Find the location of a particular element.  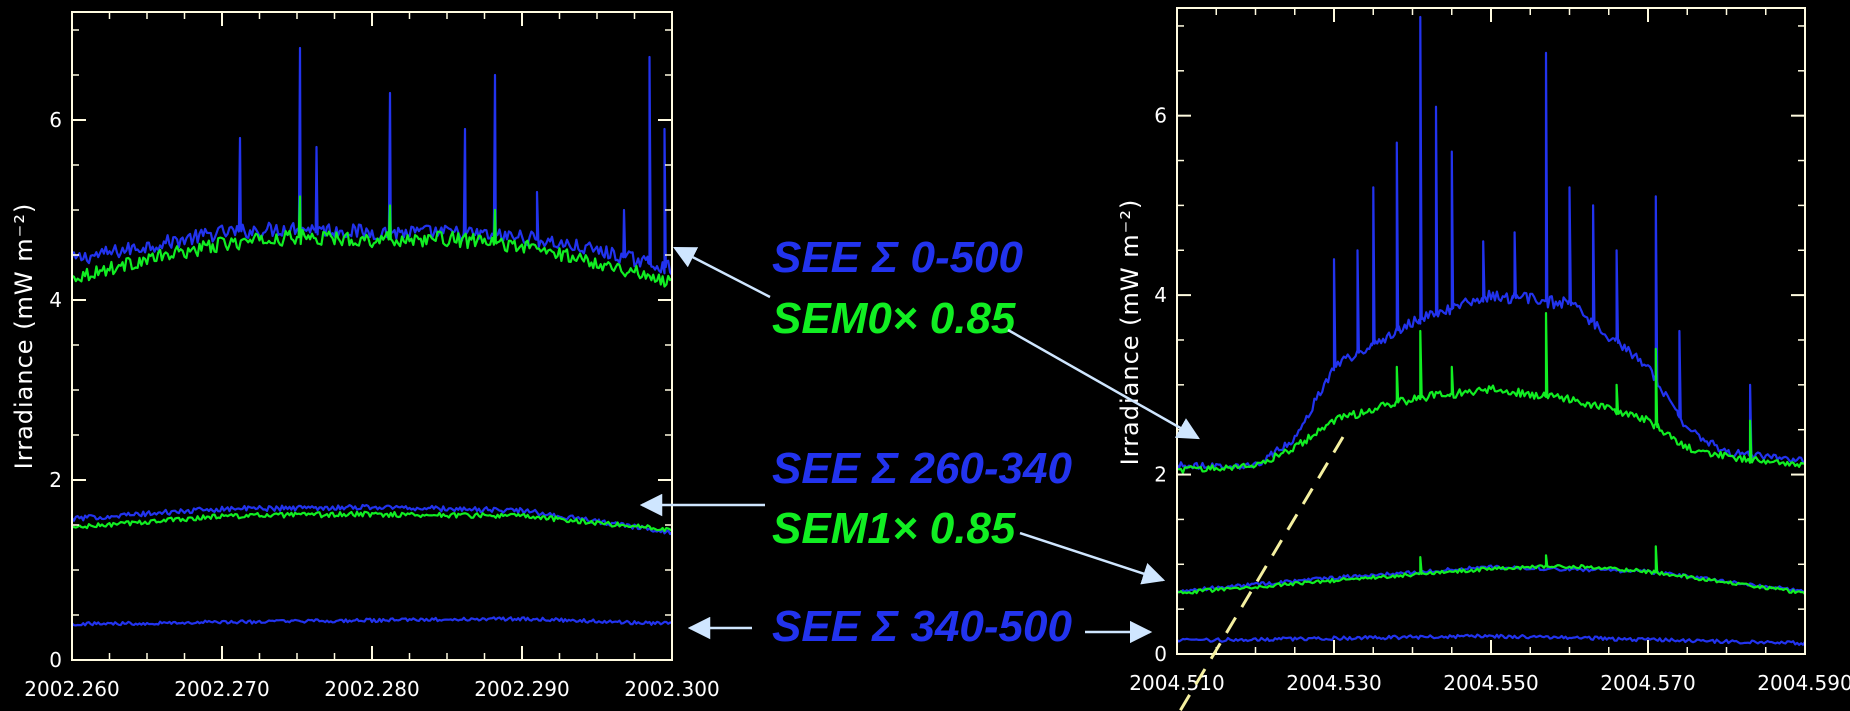

x-tick-label: 2004.530 is located at coordinates (1333, 683).